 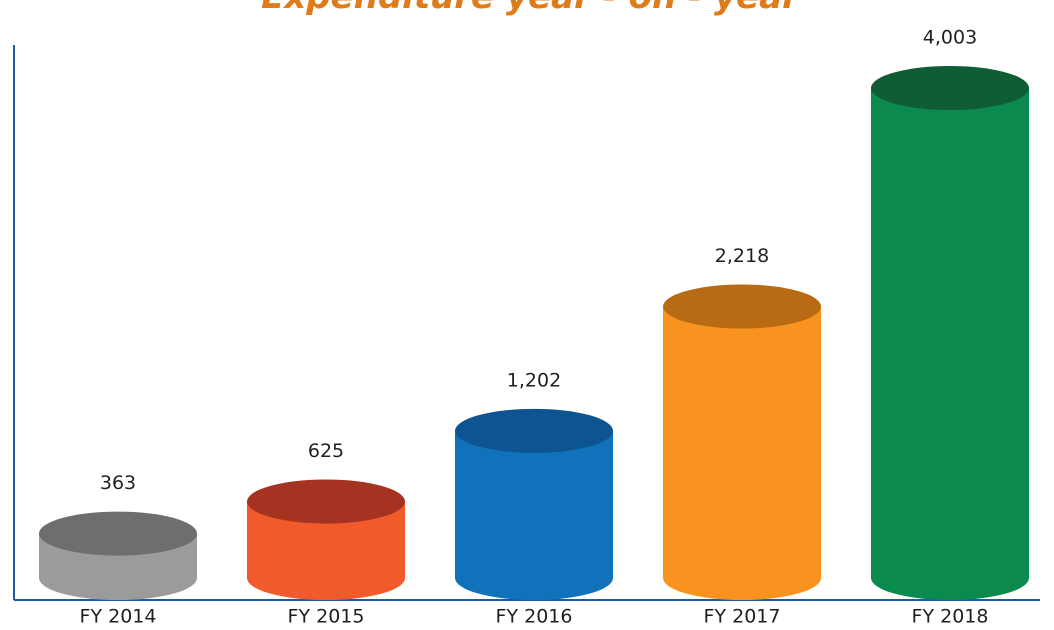 What do you see at coordinates (326, 617) in the screenshot?
I see `x-tick-label: FY 2015` at bounding box center [326, 617].